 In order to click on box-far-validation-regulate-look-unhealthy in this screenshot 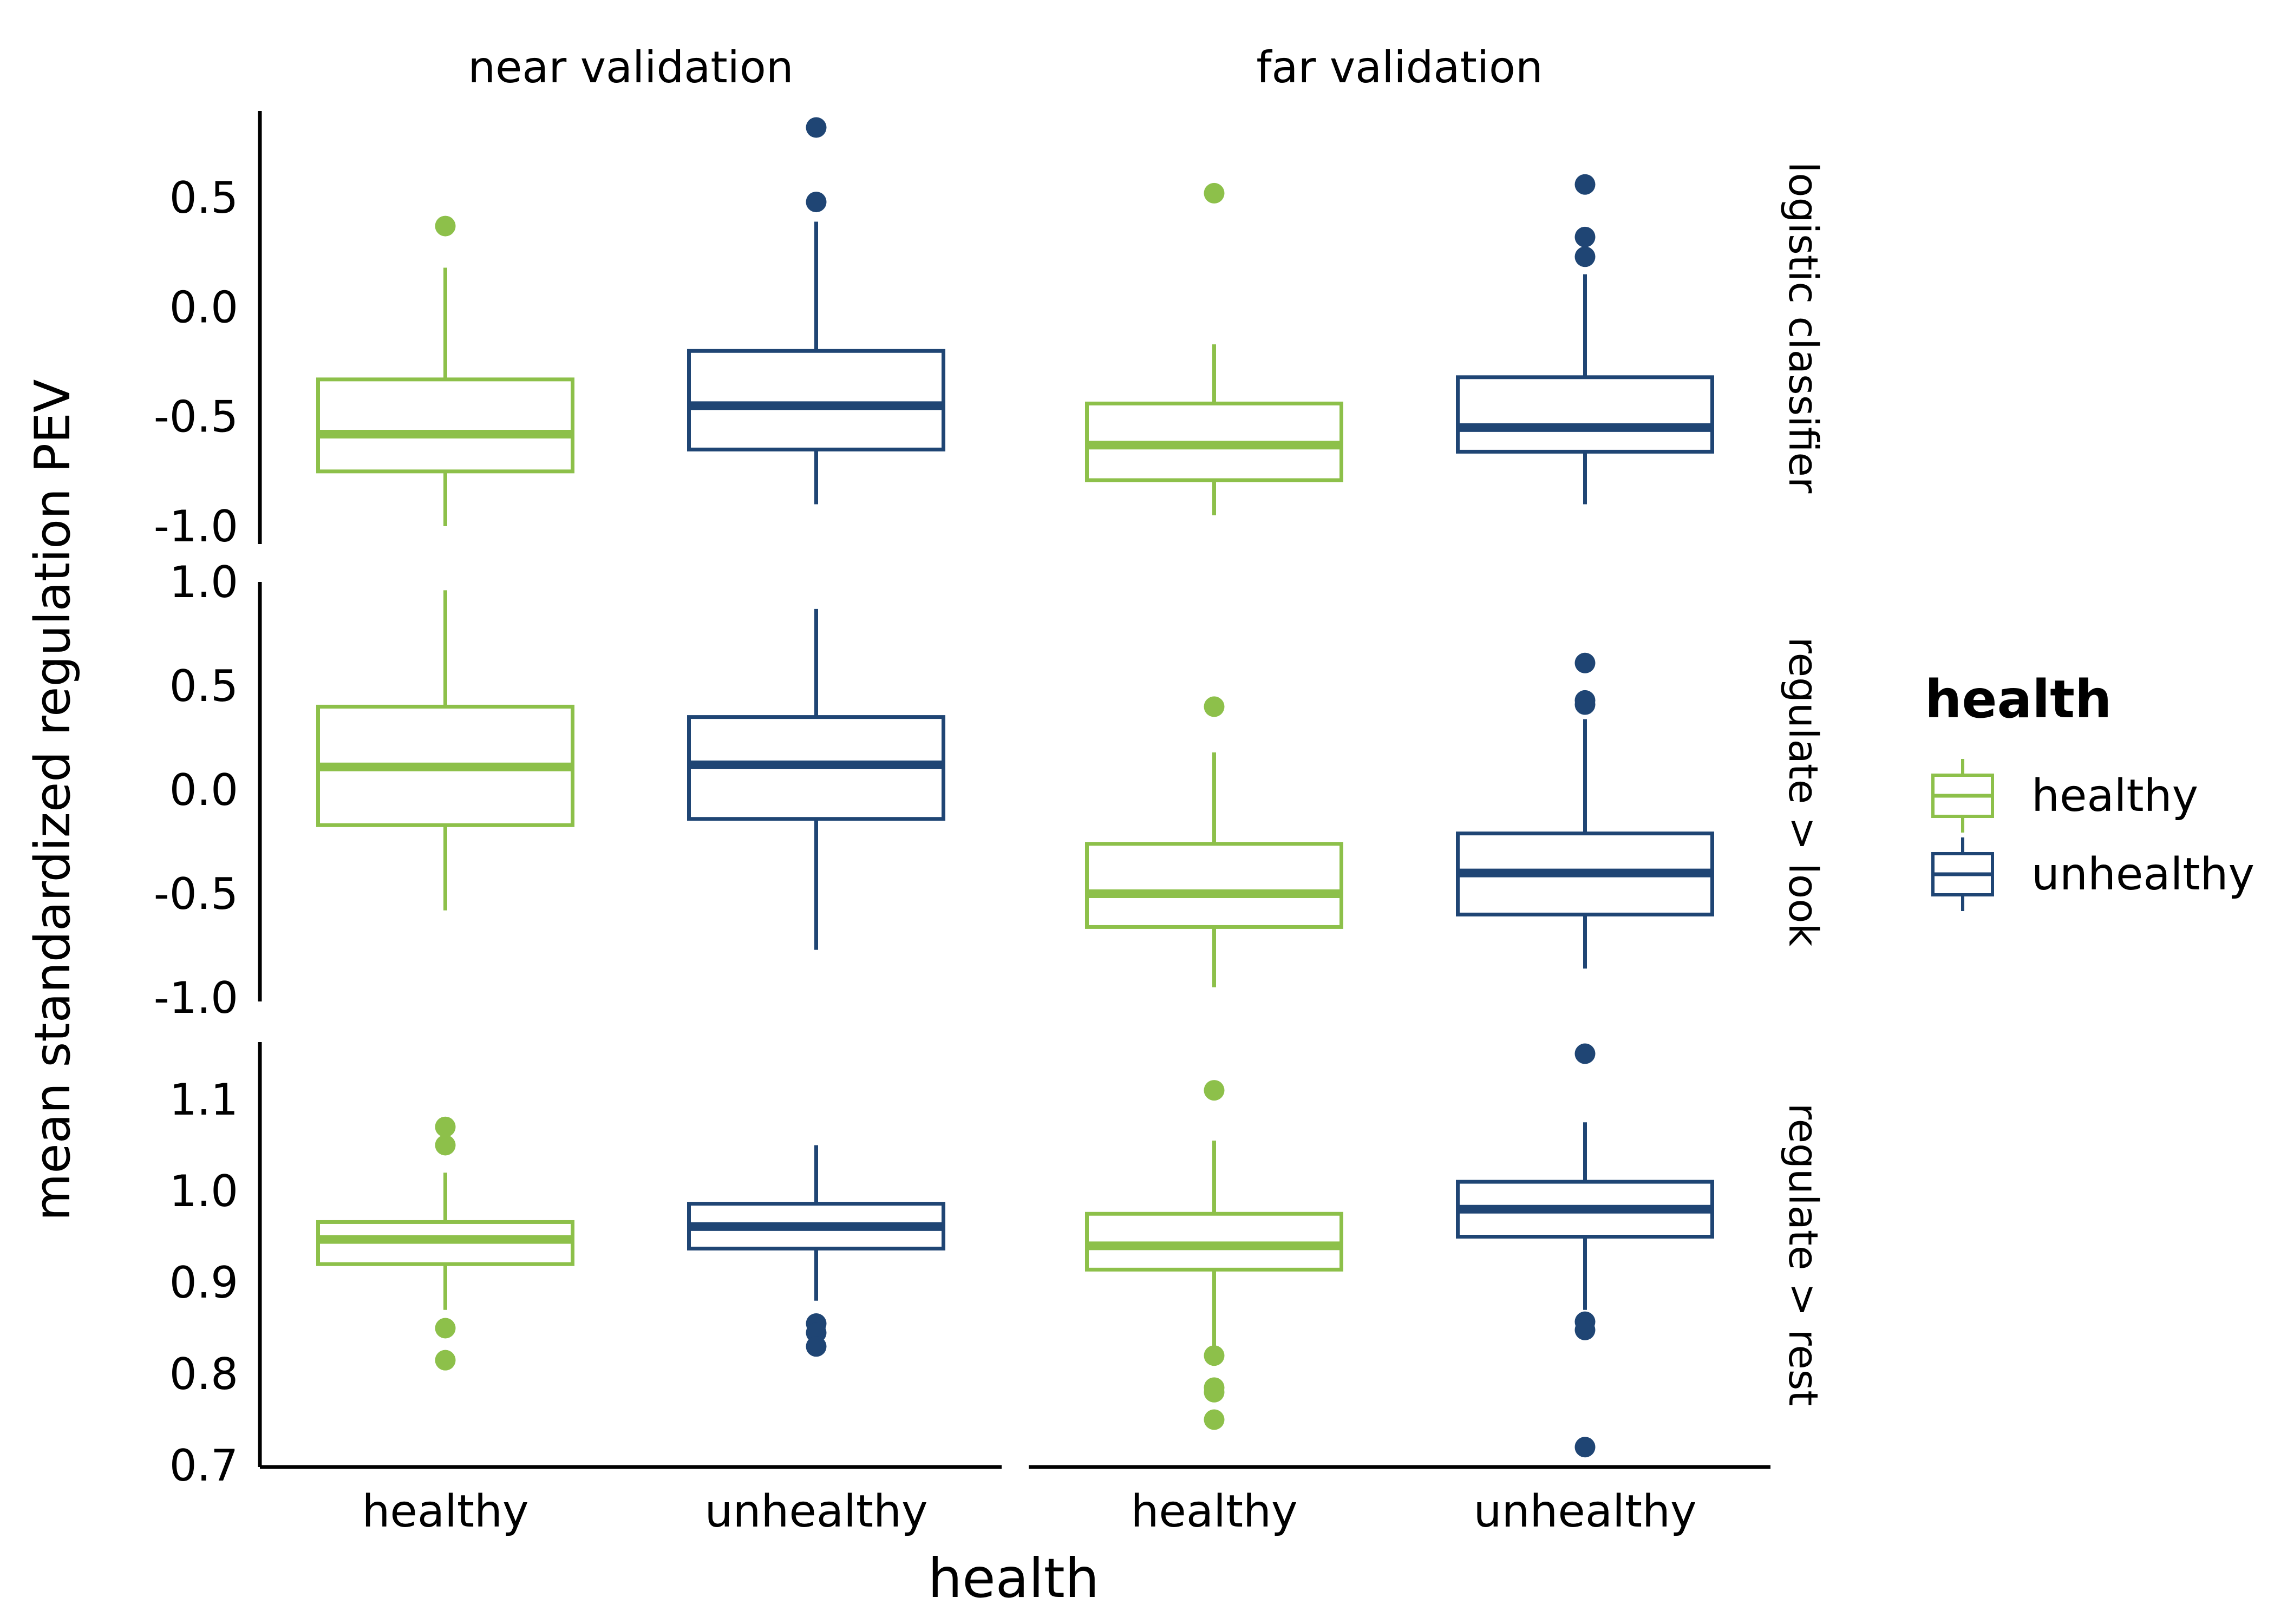, I will do `click(1585, 810)`.